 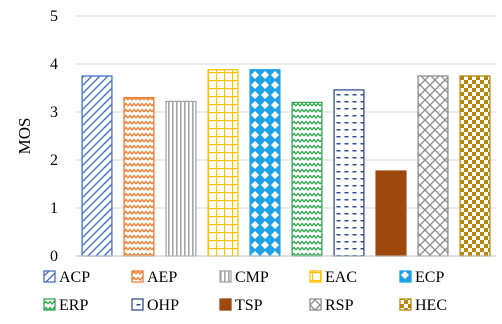 What do you see at coordinates (245, 291) in the screenshot?
I see `legend: ACP AEP CMP EAC ECP ERP OHP TSP RSP HEC` at bounding box center [245, 291].